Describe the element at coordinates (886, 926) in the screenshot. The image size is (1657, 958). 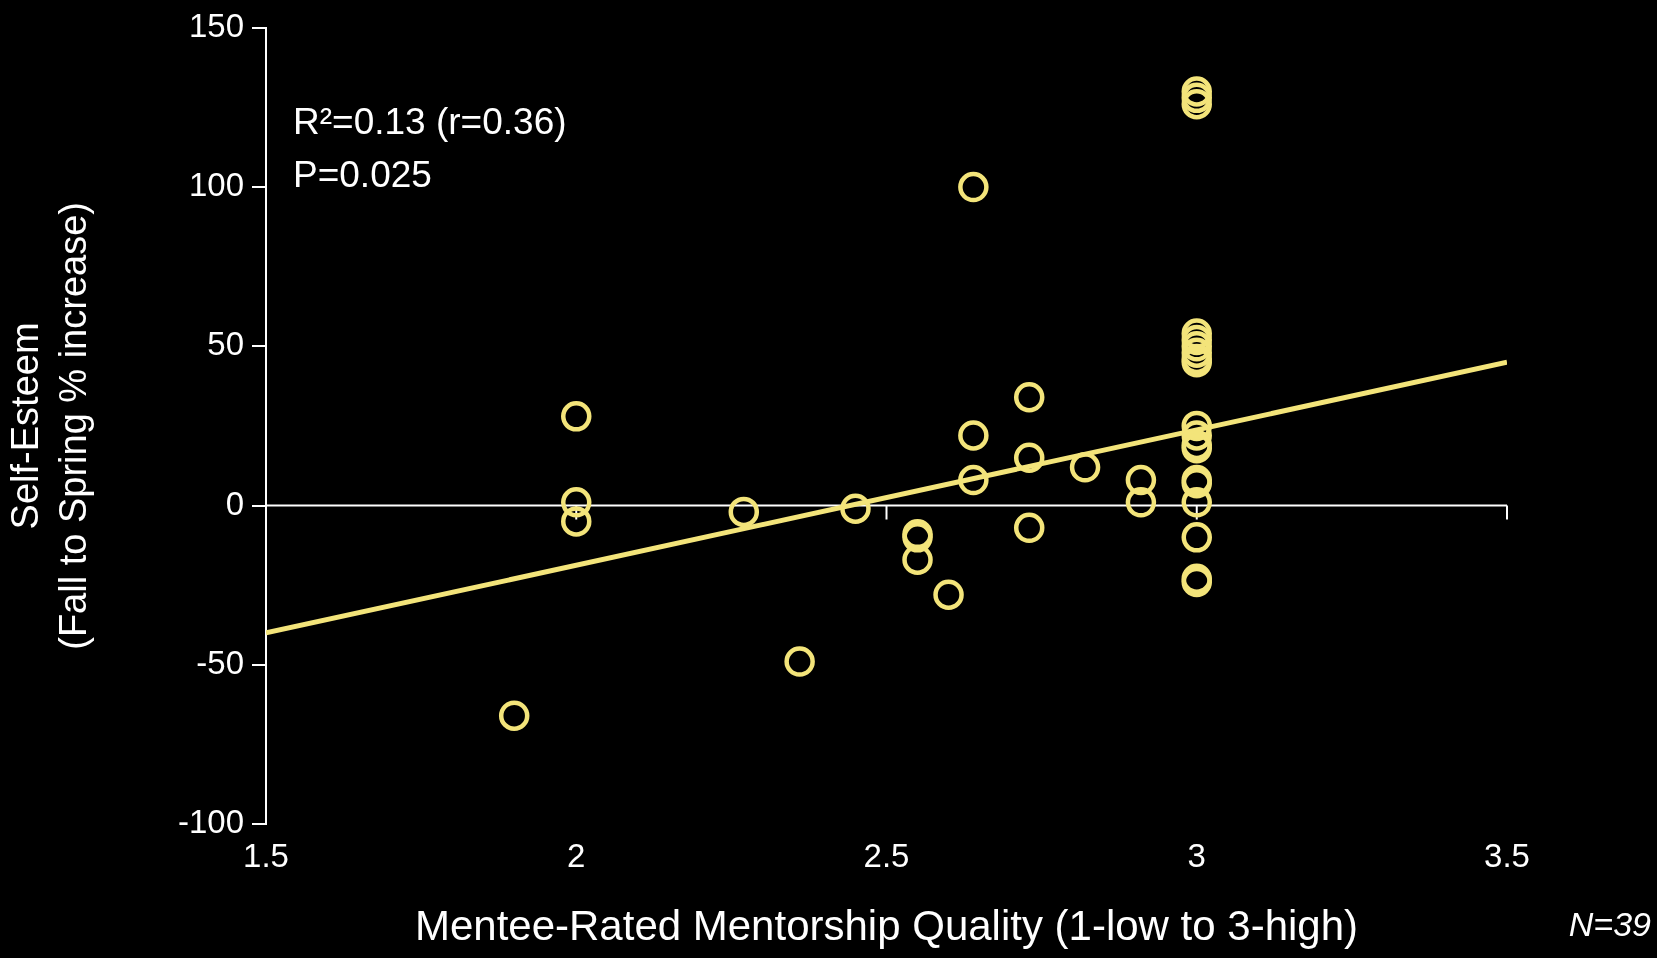
I see `x-axis-title: Mentee-Rated Mentorship Quality (1-low to 3-high)` at that location.